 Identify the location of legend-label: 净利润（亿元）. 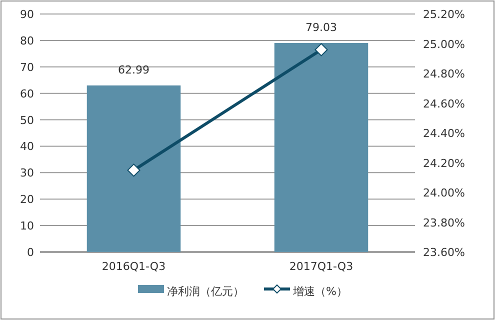
(205, 291).